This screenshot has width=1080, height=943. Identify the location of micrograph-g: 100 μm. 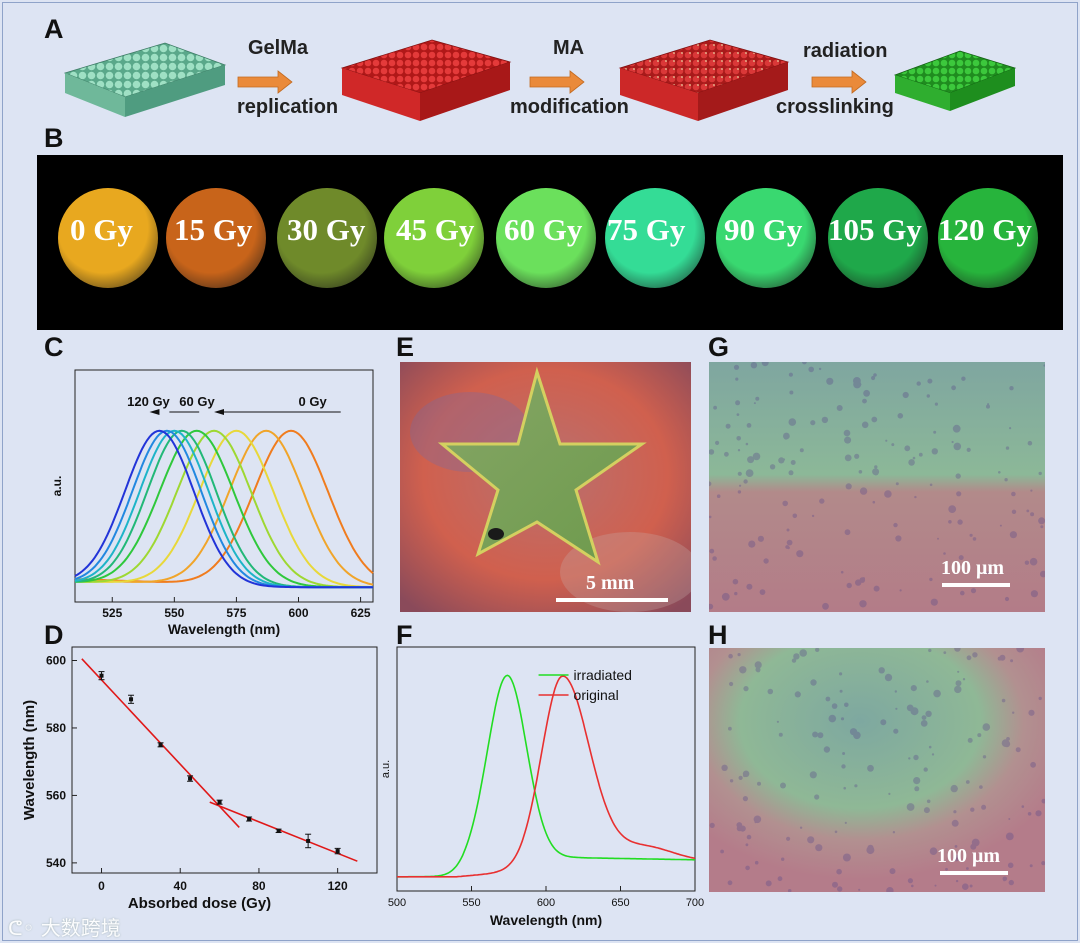
(877, 487).